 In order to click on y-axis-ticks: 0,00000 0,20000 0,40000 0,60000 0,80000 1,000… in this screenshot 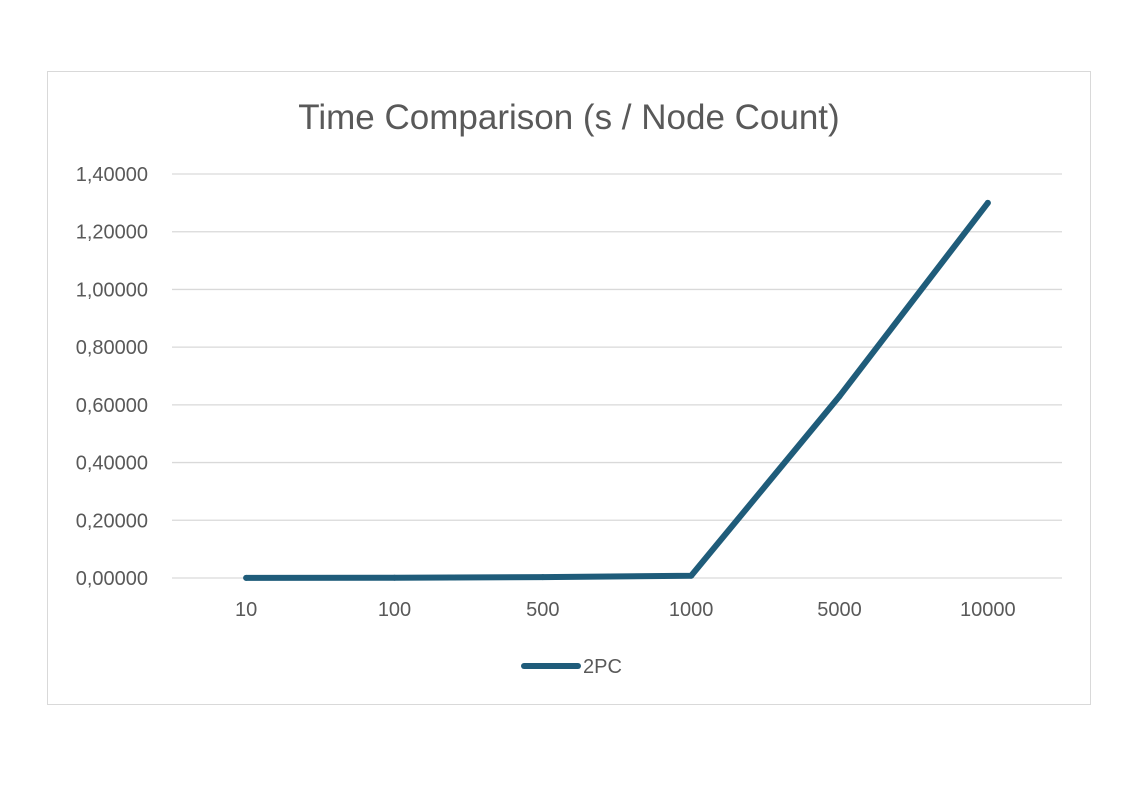, I will do `click(112, 377)`.